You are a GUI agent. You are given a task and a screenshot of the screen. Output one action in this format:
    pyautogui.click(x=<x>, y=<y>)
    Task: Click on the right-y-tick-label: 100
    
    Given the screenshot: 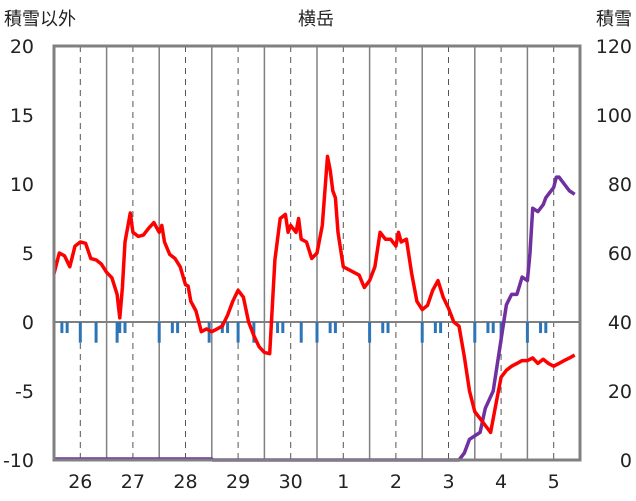 What is the action you would take?
    pyautogui.click(x=614, y=116)
    